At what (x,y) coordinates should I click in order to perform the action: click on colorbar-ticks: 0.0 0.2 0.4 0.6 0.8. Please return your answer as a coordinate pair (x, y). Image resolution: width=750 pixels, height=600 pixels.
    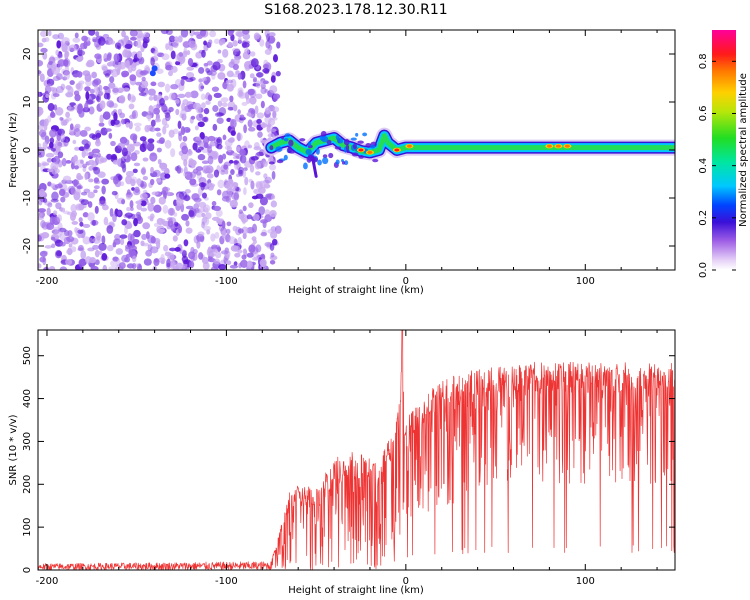
    Looking at the image, I should click on (717, 165).